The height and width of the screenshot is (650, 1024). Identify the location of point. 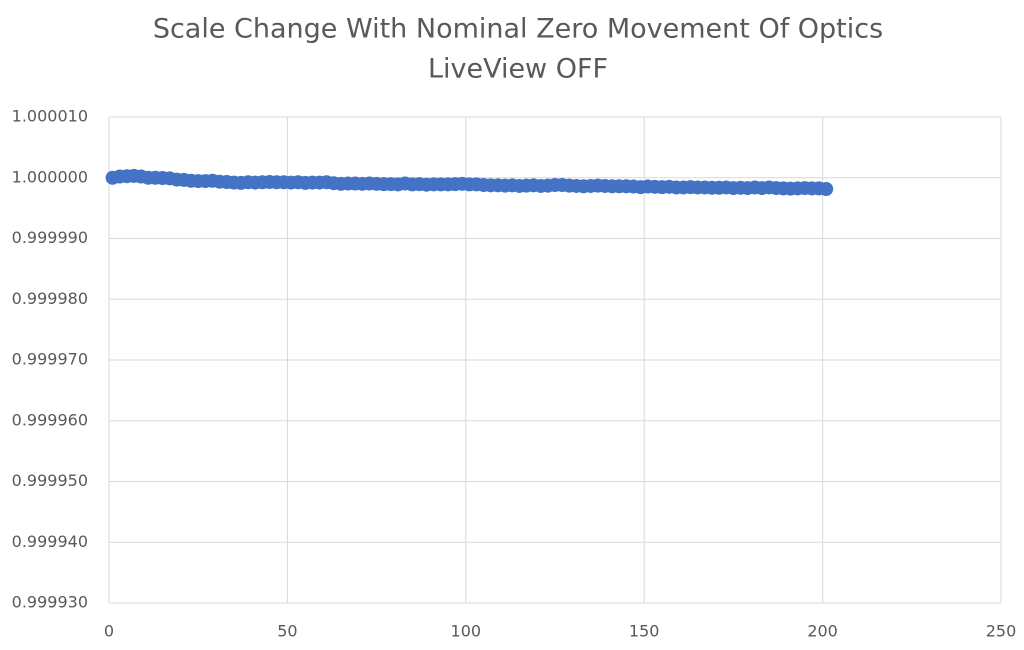
(826, 188).